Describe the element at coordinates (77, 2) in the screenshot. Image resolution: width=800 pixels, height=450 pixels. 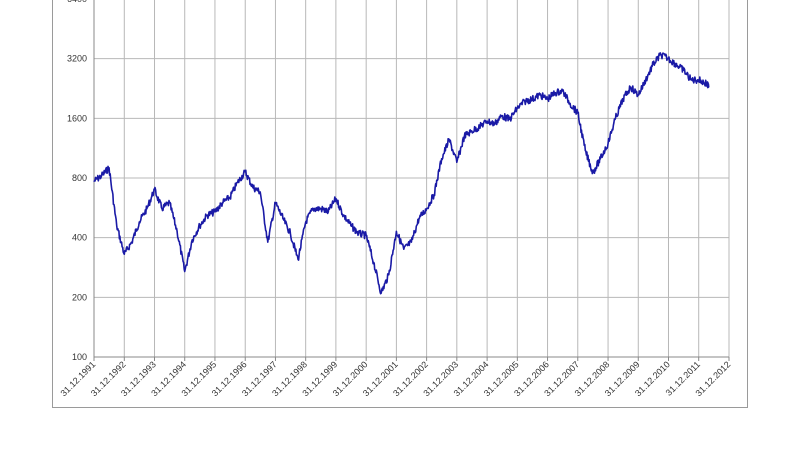
I see `y-tick-label: 6400` at that location.